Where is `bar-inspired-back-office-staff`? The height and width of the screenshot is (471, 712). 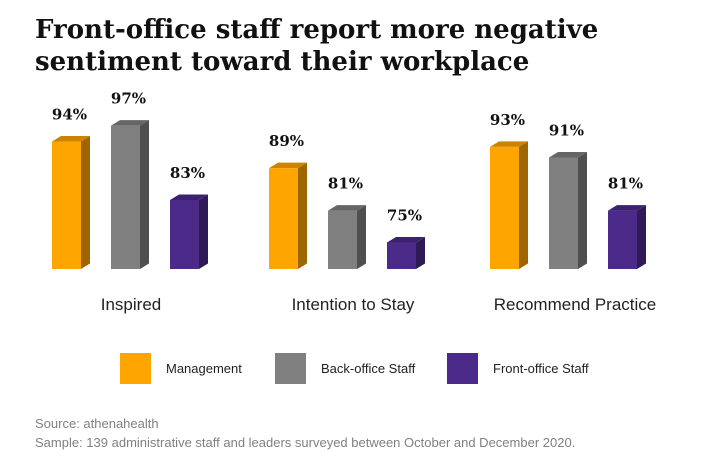
bar-inspired-back-office-staff is located at coordinates (130, 194).